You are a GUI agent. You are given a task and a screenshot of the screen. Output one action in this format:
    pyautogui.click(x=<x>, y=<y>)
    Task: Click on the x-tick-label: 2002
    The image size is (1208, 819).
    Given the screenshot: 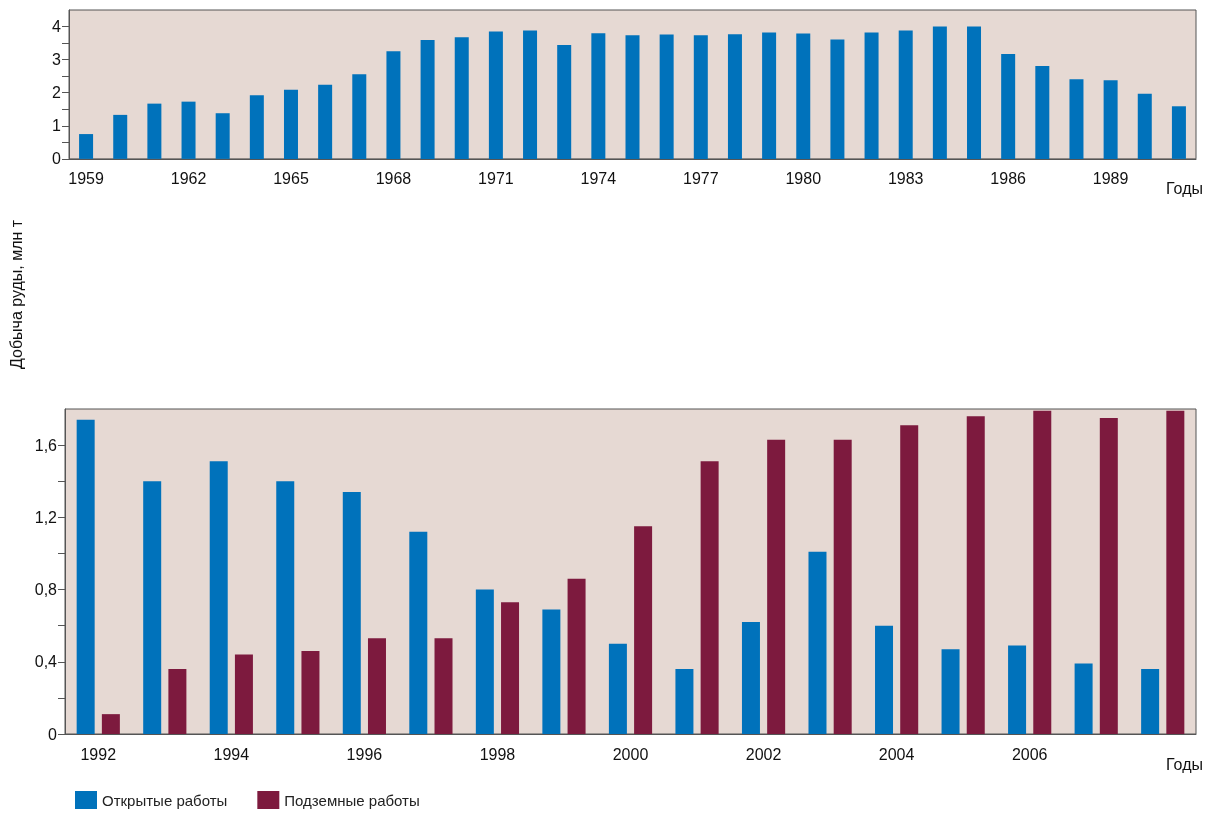 What is the action you would take?
    pyautogui.click(x=763, y=754)
    